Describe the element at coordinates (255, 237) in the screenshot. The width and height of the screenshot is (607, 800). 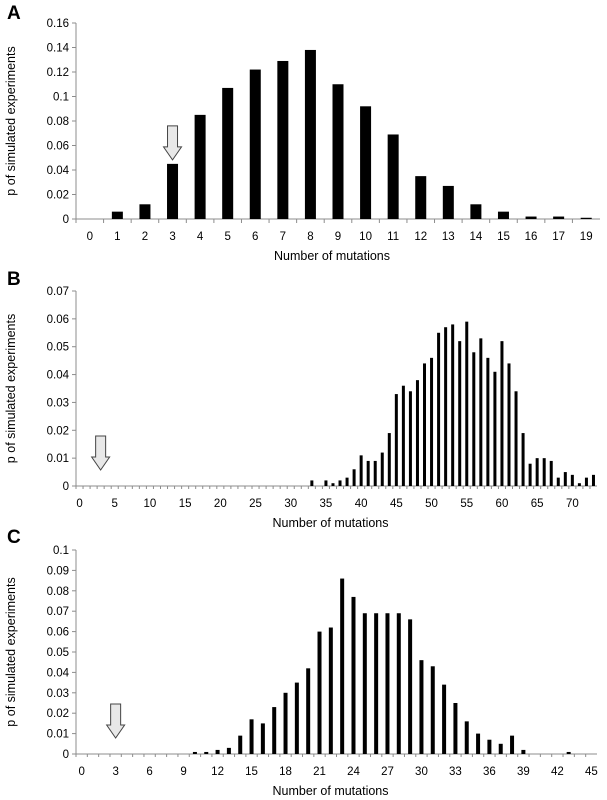
I see `x-tick-label-a: 6` at that location.